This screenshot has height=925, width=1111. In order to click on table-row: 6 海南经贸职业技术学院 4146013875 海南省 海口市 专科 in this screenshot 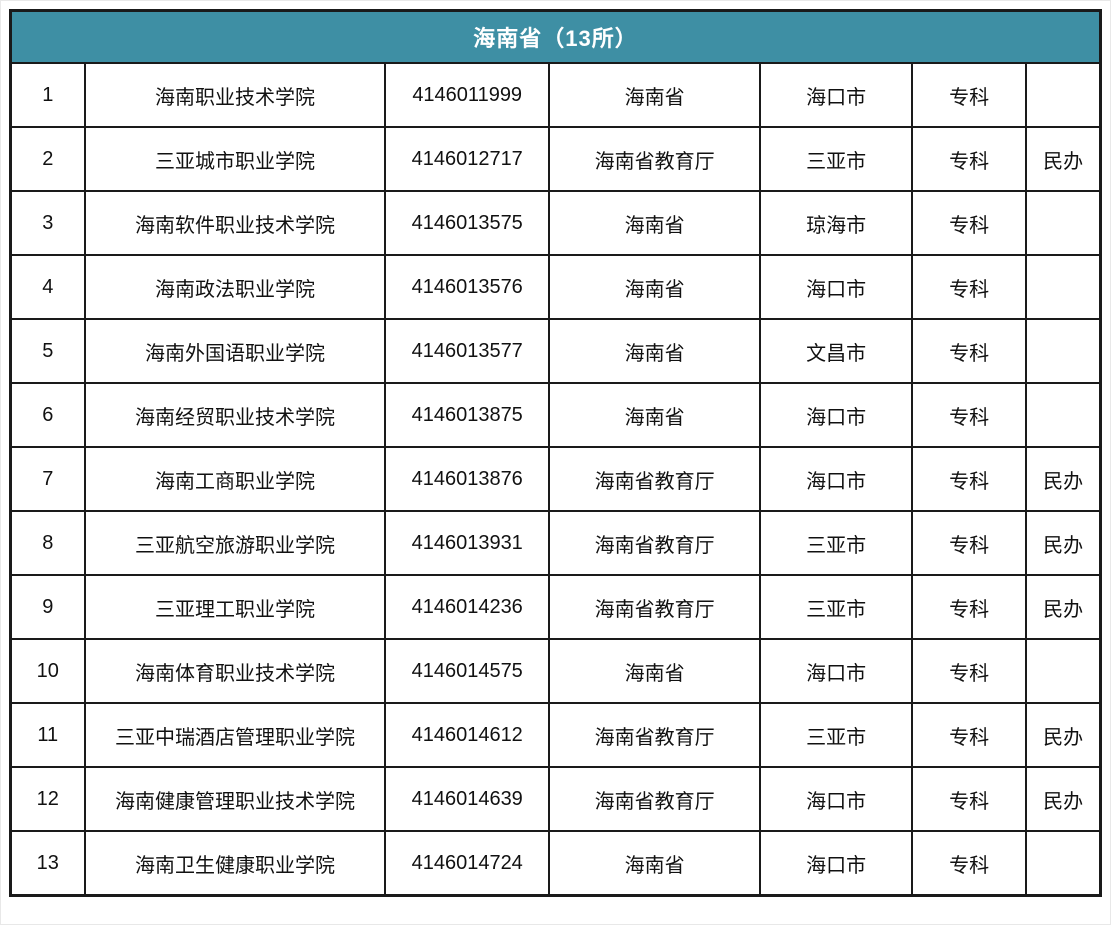, I will do `click(555, 415)`.